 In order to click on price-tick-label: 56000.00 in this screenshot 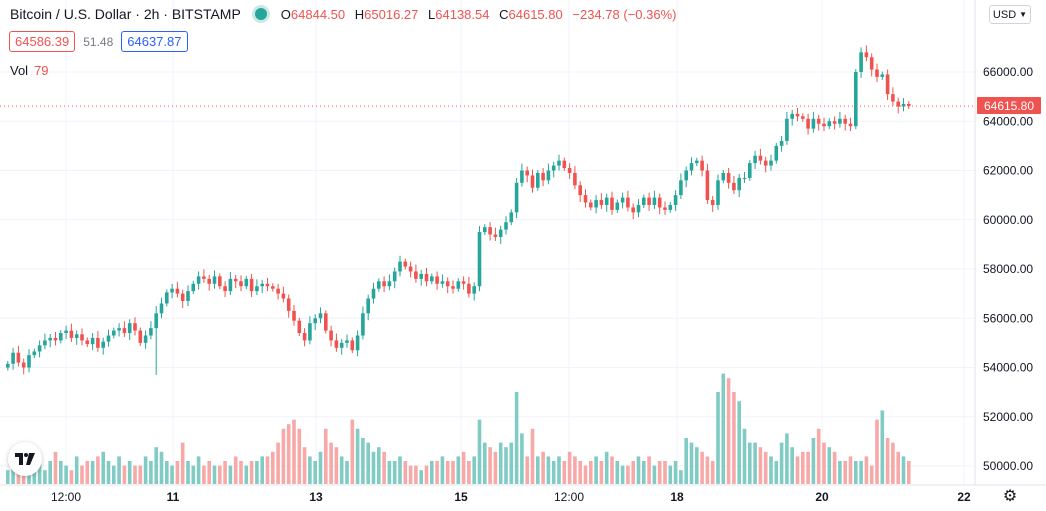, I will do `click(1008, 318)`.